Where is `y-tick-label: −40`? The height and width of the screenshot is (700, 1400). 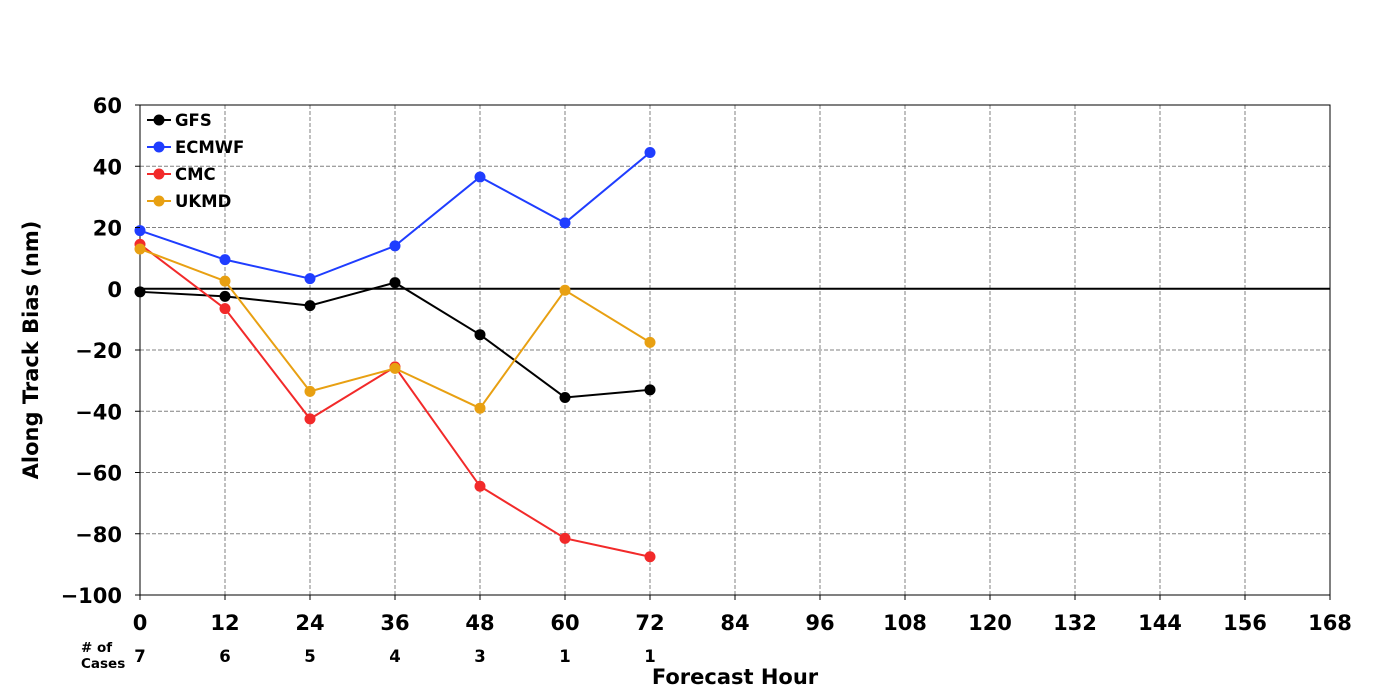 y-tick-label: −40 is located at coordinates (98, 412).